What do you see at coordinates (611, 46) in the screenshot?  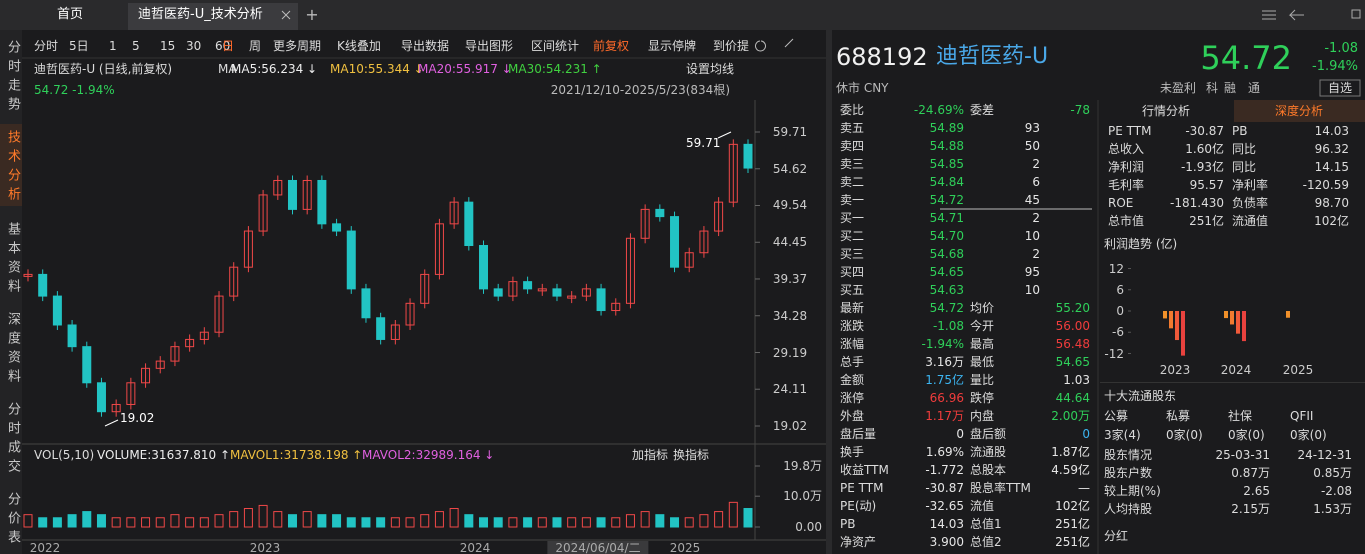 I see `toolbar-item: 前复权` at bounding box center [611, 46].